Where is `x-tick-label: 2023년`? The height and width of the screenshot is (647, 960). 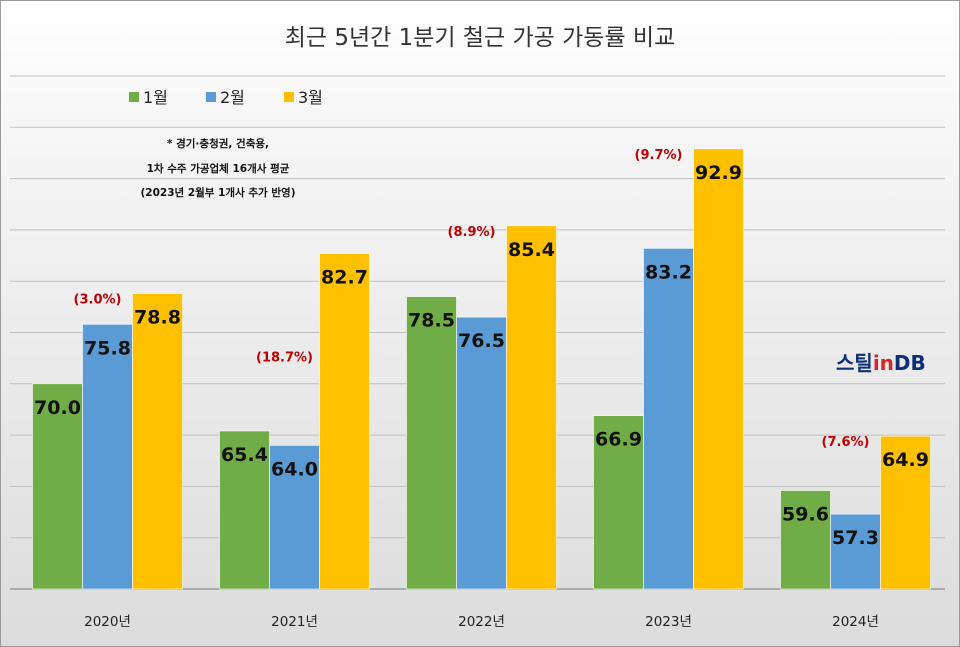 x-tick-label: 2023년 is located at coordinates (668, 622).